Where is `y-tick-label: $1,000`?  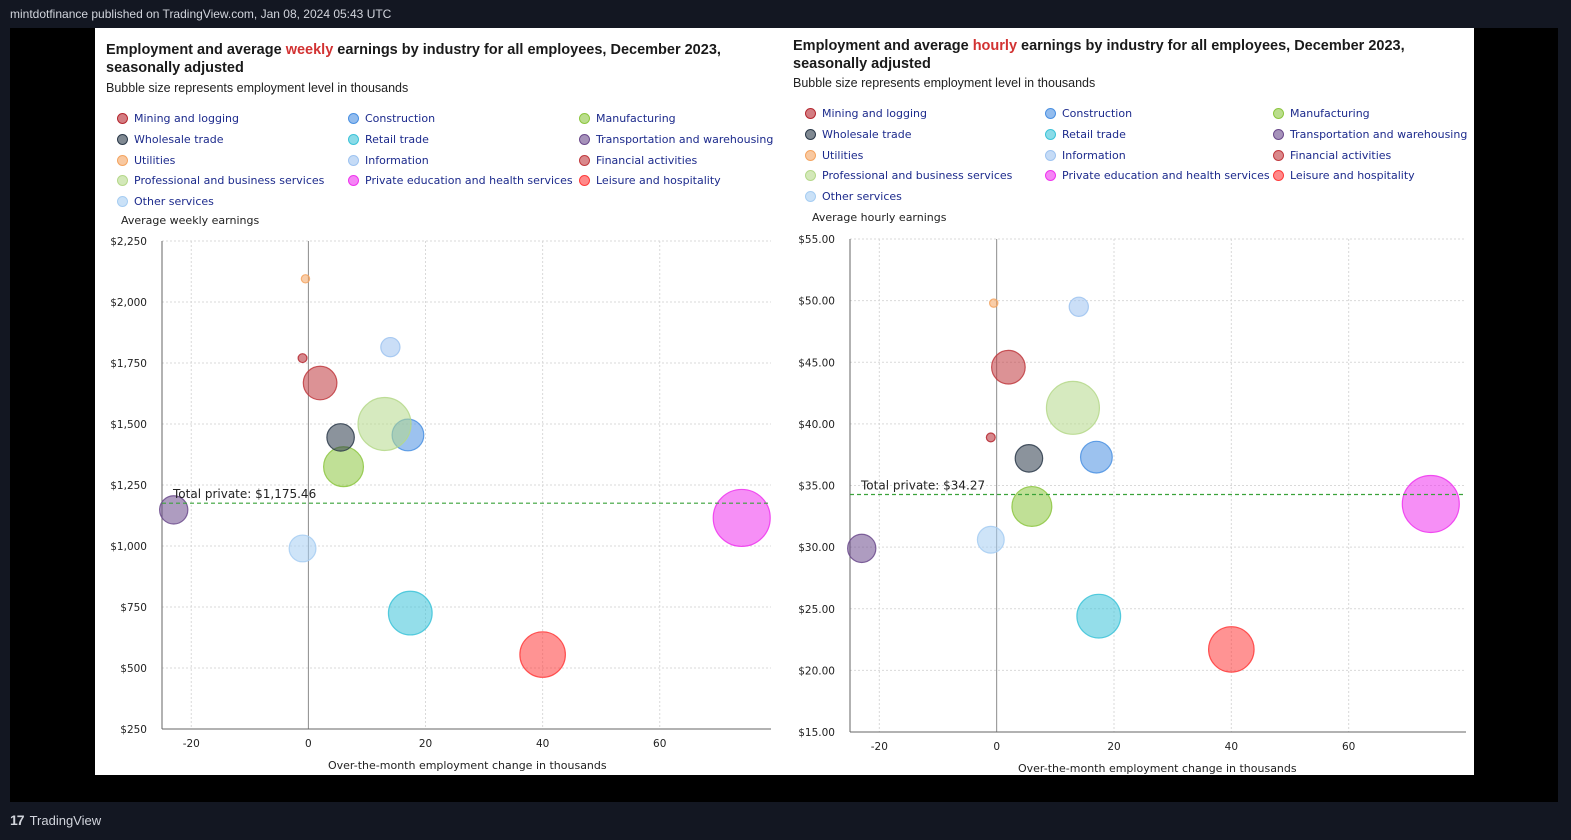
y-tick-label: $1,000 is located at coordinates (128, 547).